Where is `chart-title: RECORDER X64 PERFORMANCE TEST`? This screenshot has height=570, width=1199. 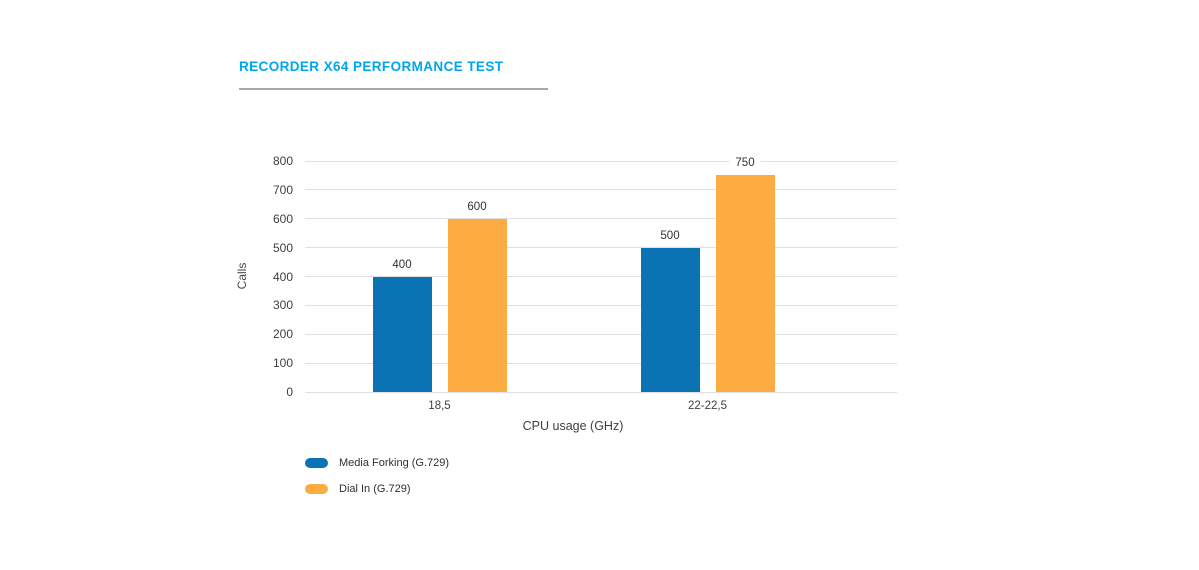
chart-title: RECORDER X64 PERFORMANCE TEST is located at coordinates (371, 66).